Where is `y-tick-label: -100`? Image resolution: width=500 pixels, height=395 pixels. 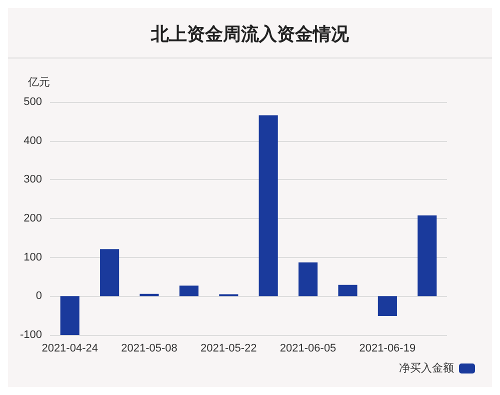
y-tick-label: -100 is located at coordinates (31, 335).